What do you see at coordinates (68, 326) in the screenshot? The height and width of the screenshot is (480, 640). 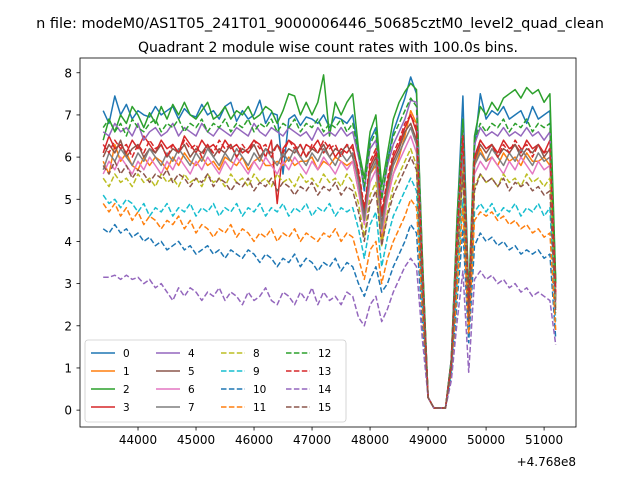 I see `y-tick-label: 2` at bounding box center [68, 326].